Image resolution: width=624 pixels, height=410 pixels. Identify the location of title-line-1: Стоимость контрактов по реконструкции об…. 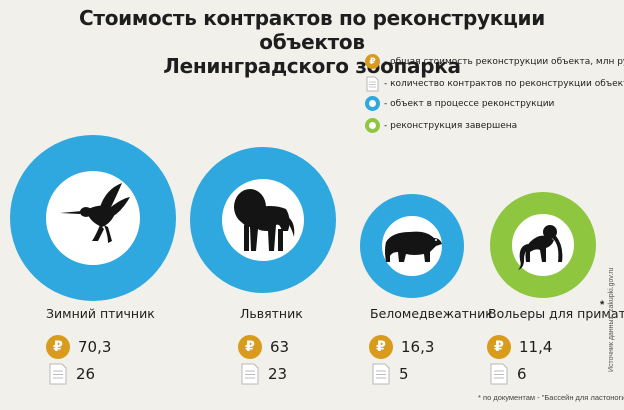
(312, 30).